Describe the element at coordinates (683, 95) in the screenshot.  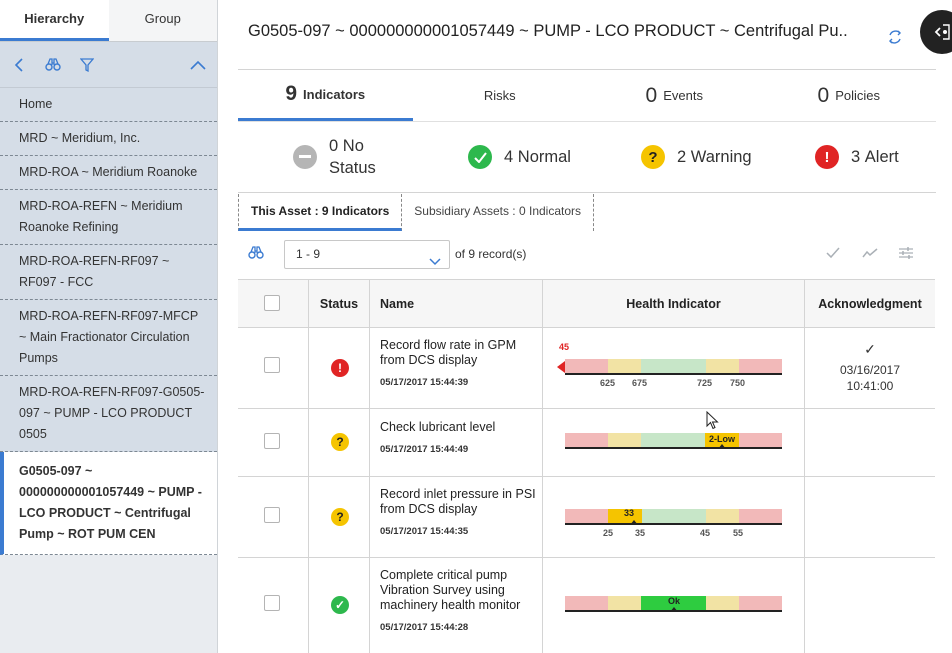
I see `events-label: Events` at that location.